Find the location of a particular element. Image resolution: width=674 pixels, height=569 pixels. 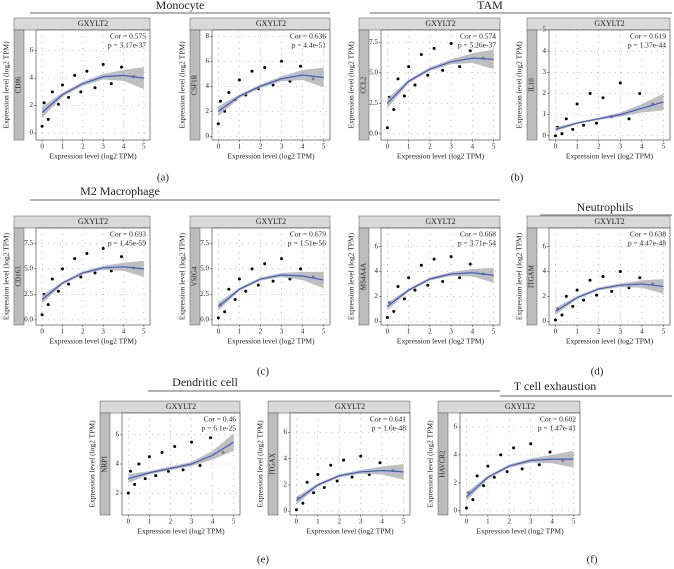

annotation: Cor = 0.638 is located at coordinates (648, 234).